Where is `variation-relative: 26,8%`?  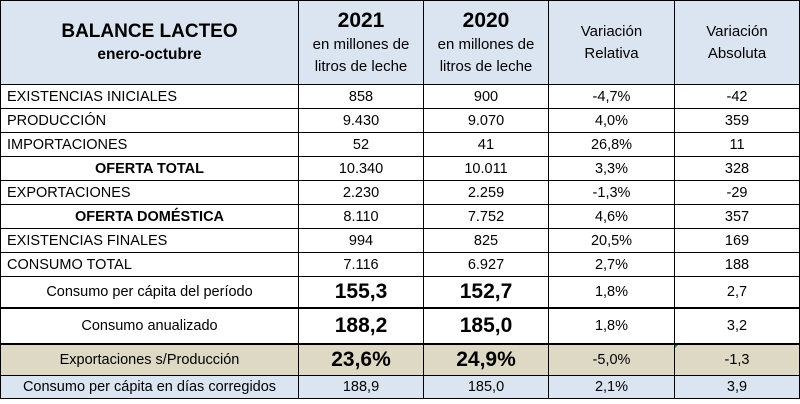 variation-relative: 26,8% is located at coordinates (611, 144).